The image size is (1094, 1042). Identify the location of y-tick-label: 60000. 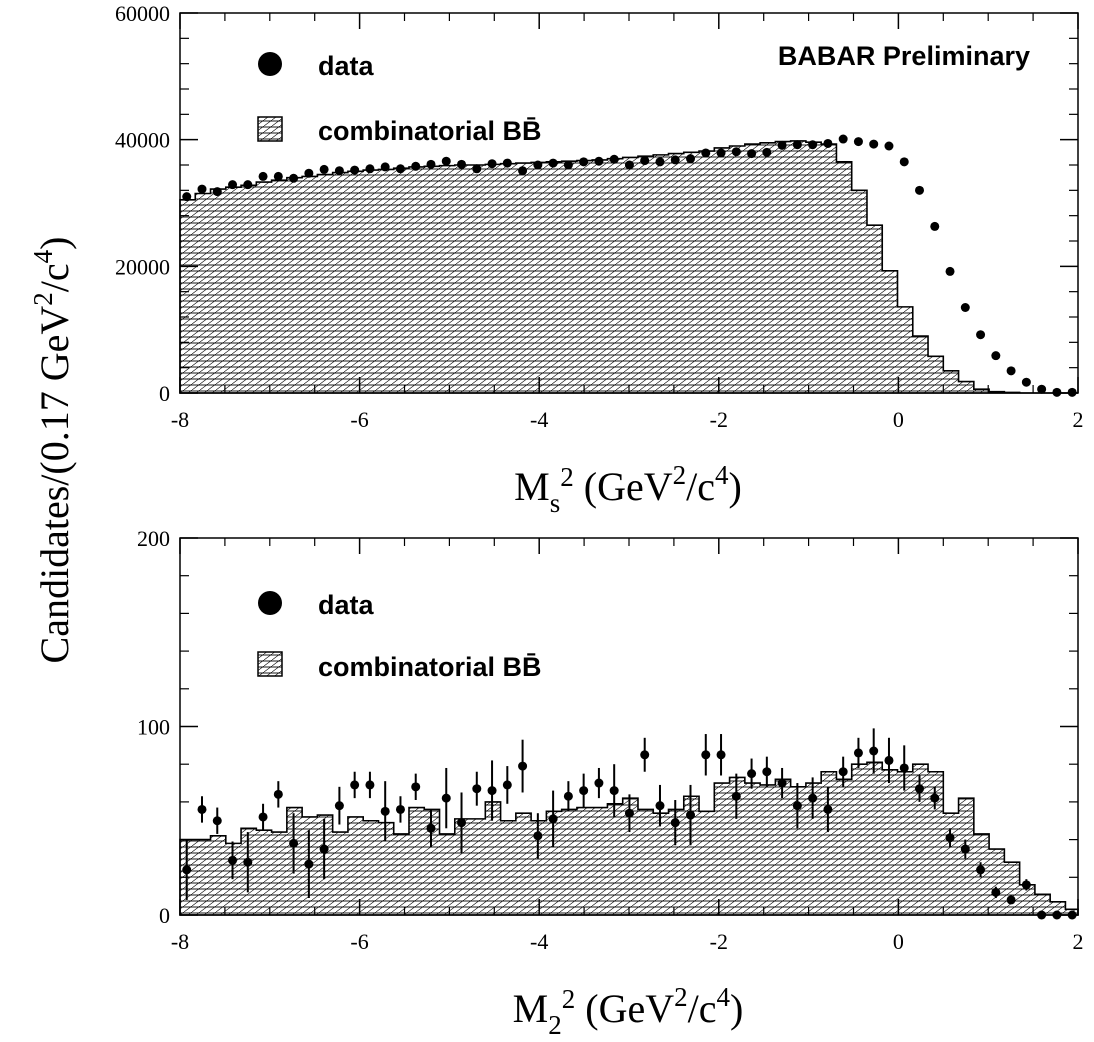
(142, 13).